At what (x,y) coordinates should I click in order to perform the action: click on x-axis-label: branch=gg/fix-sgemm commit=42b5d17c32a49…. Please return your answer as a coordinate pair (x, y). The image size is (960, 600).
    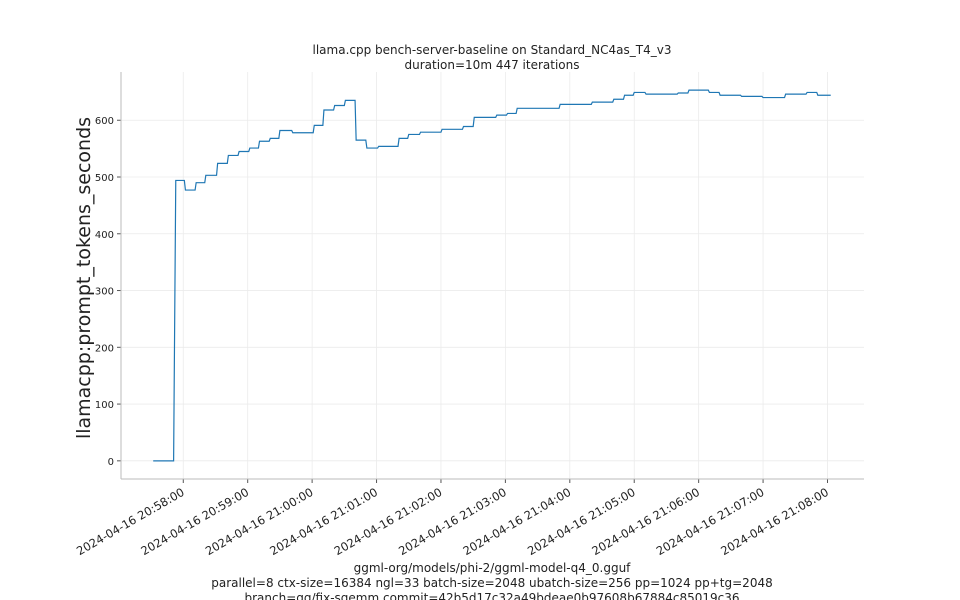
    Looking at the image, I should click on (492, 595).